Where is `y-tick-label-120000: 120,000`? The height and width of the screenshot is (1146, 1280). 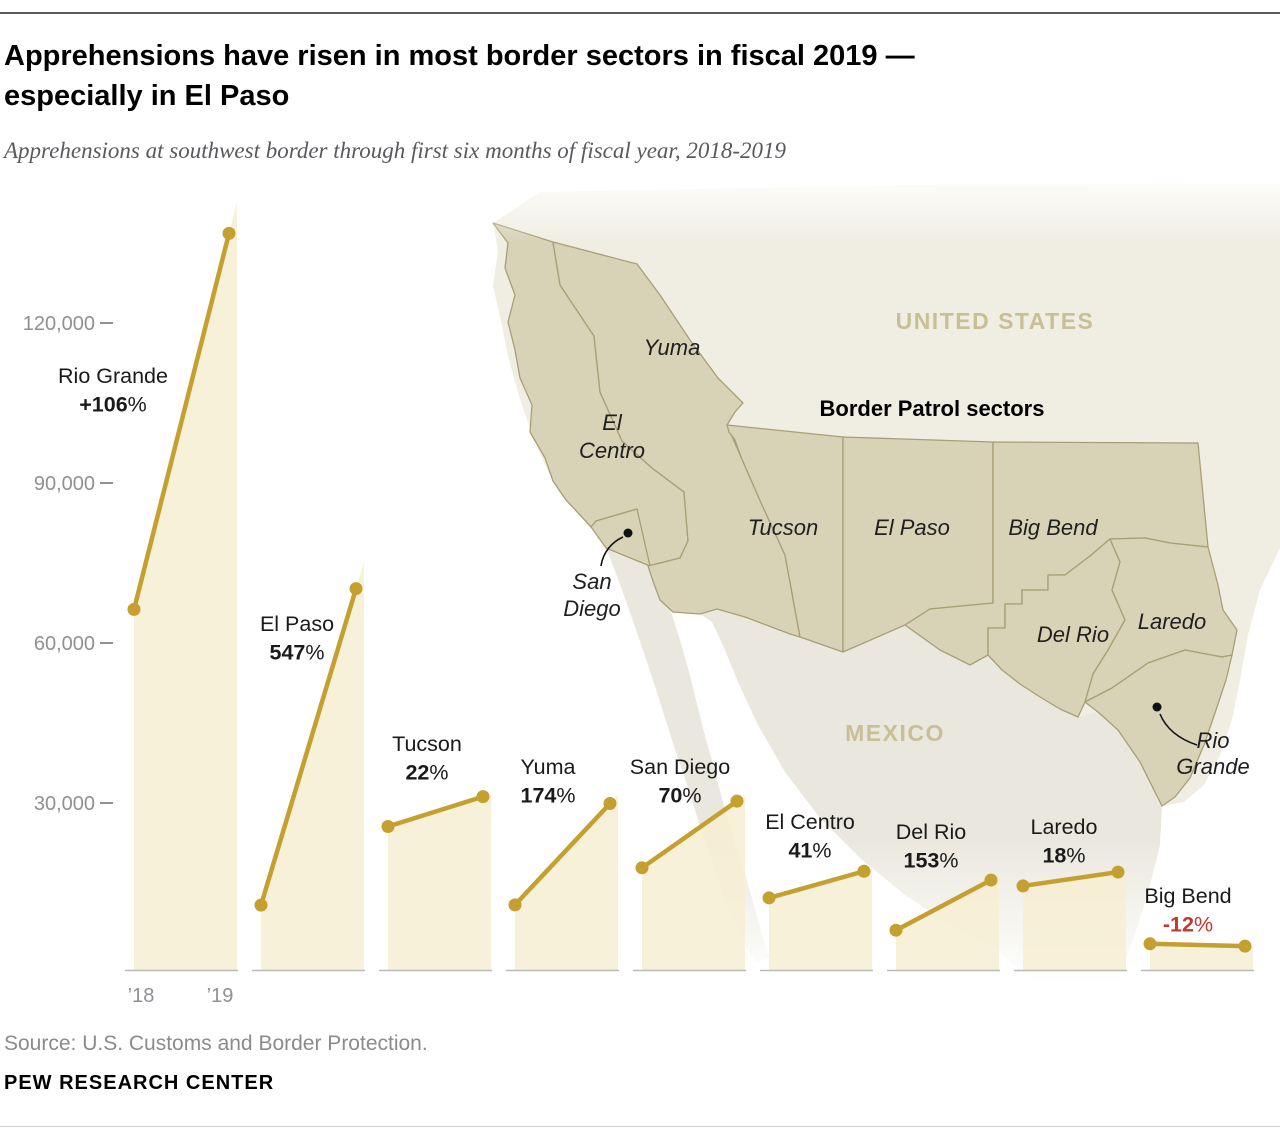 y-tick-label-120000: 120,000 is located at coordinates (59, 324).